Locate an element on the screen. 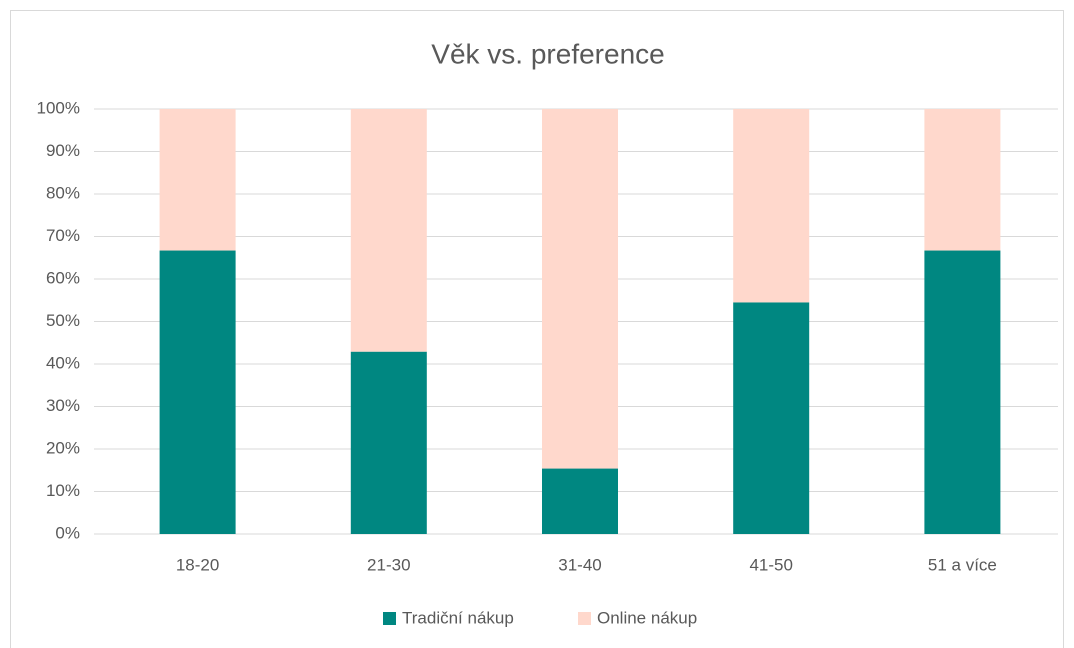  y-tick-label: 90% is located at coordinates (63, 150).